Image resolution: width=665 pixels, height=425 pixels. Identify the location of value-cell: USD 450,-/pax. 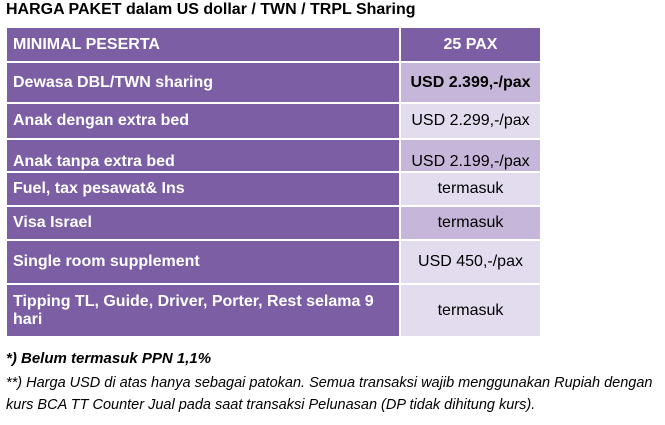
(470, 262).